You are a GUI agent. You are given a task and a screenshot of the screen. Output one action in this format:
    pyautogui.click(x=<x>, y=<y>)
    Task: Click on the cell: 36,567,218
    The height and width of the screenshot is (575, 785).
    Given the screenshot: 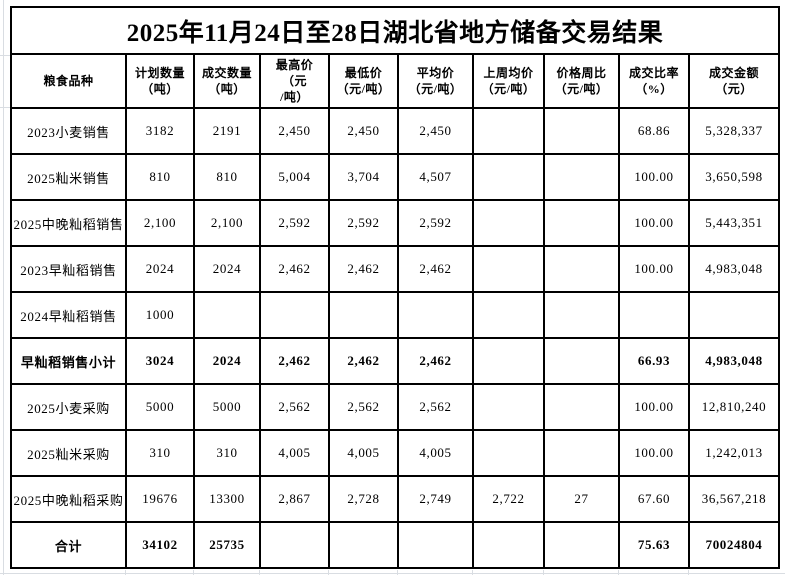 What is the action you would take?
    pyautogui.click(x=734, y=499)
    